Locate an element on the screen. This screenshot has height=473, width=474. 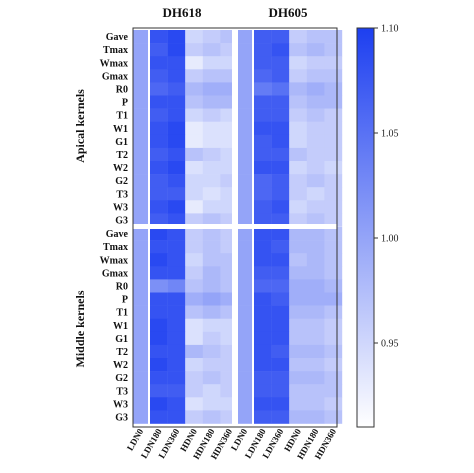
row-label: W2 is located at coordinates (120, 168).